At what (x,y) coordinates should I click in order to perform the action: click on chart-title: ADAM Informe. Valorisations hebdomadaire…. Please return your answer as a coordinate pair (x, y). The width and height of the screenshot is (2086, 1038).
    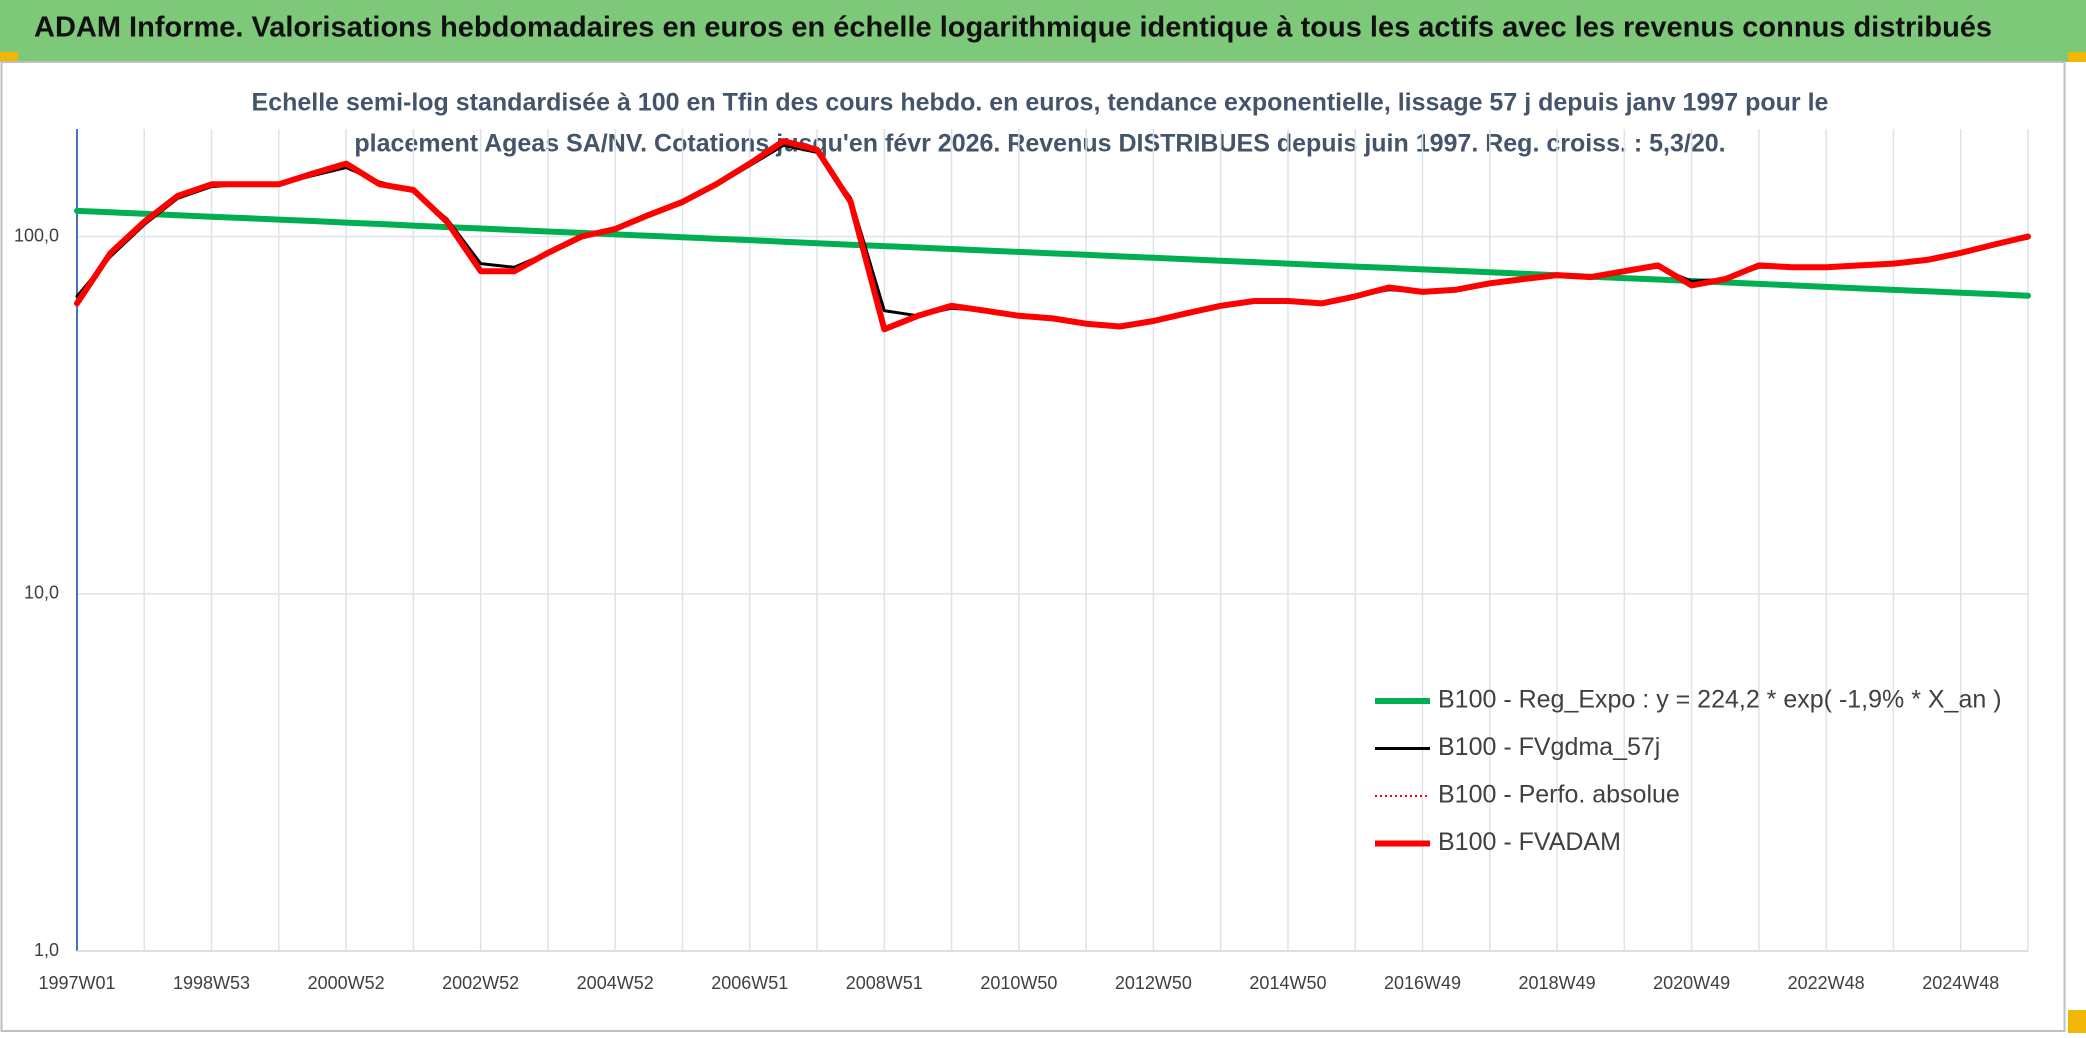
    Looking at the image, I should click on (1013, 28).